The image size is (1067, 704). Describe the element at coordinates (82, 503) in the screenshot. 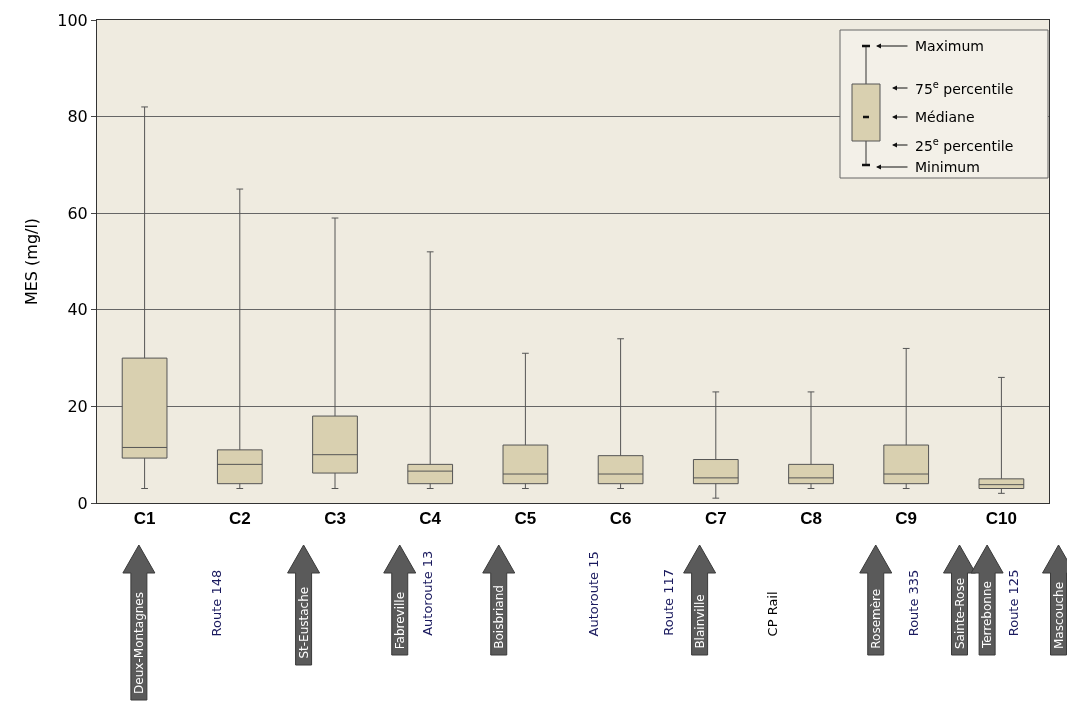

I see `y-tick-label: 0` at that location.